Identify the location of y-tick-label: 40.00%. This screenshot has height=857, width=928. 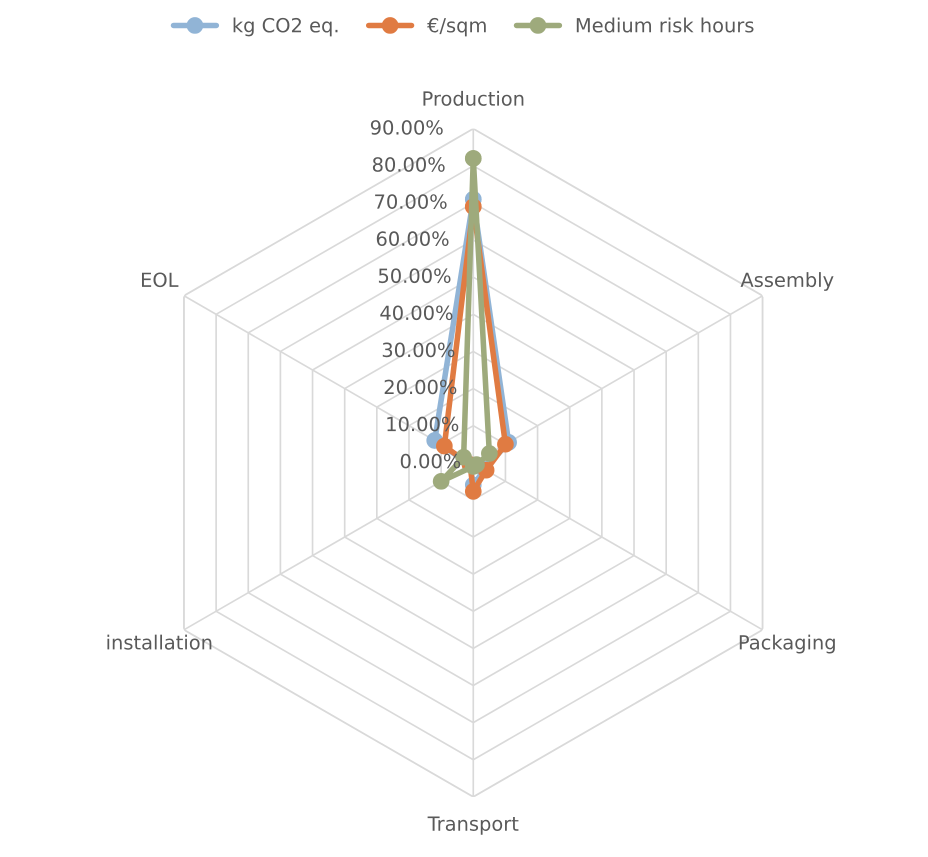
(416, 312).